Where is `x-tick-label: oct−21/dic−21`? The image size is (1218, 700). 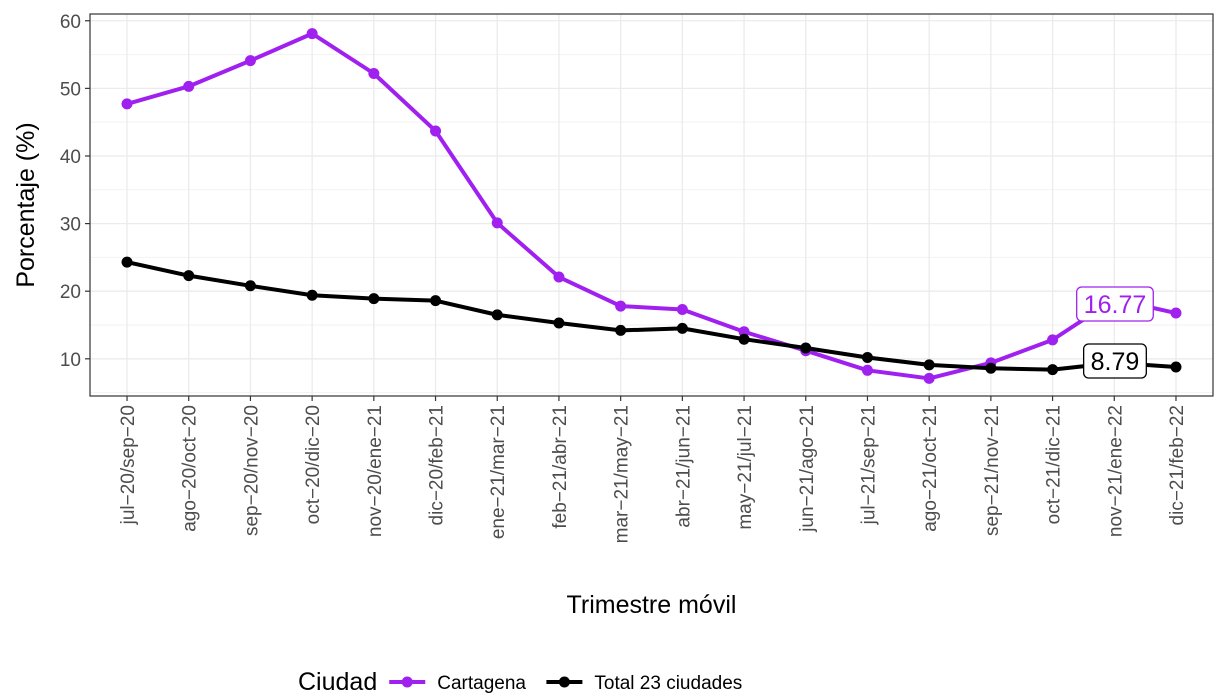 x-tick-label: oct−21/dic−21 is located at coordinates (1054, 464).